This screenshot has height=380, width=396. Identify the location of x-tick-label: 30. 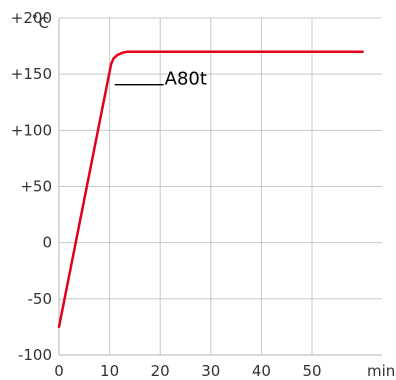
(210, 371).